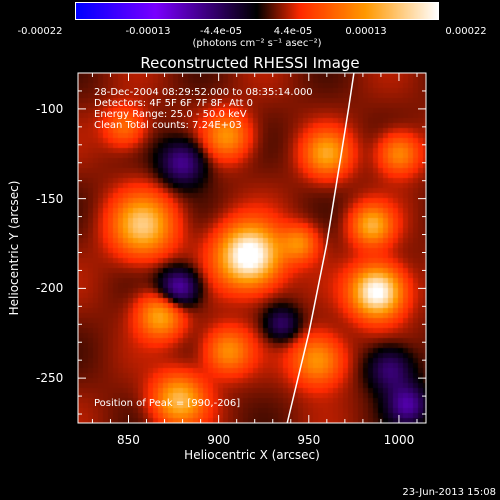 This screenshot has height=500, width=500. Describe the element at coordinates (148, 31) in the screenshot. I see `colorbar-tick: -0.00013` at that location.